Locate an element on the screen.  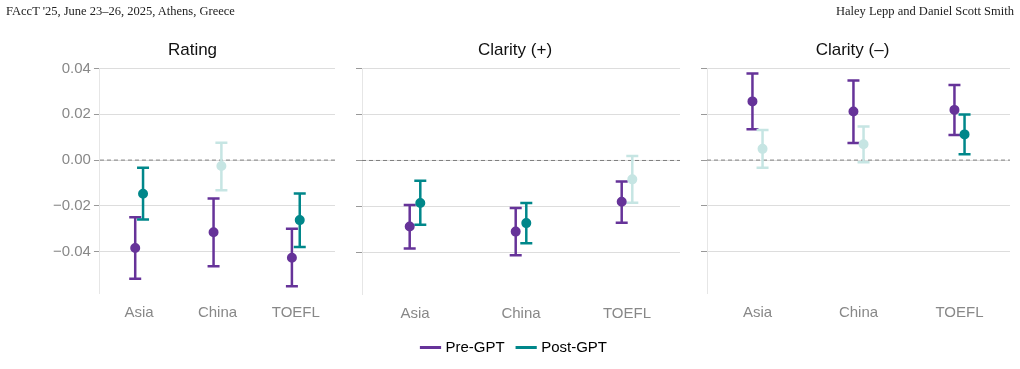
y-tick-label: 0.02 is located at coordinates (76, 113).